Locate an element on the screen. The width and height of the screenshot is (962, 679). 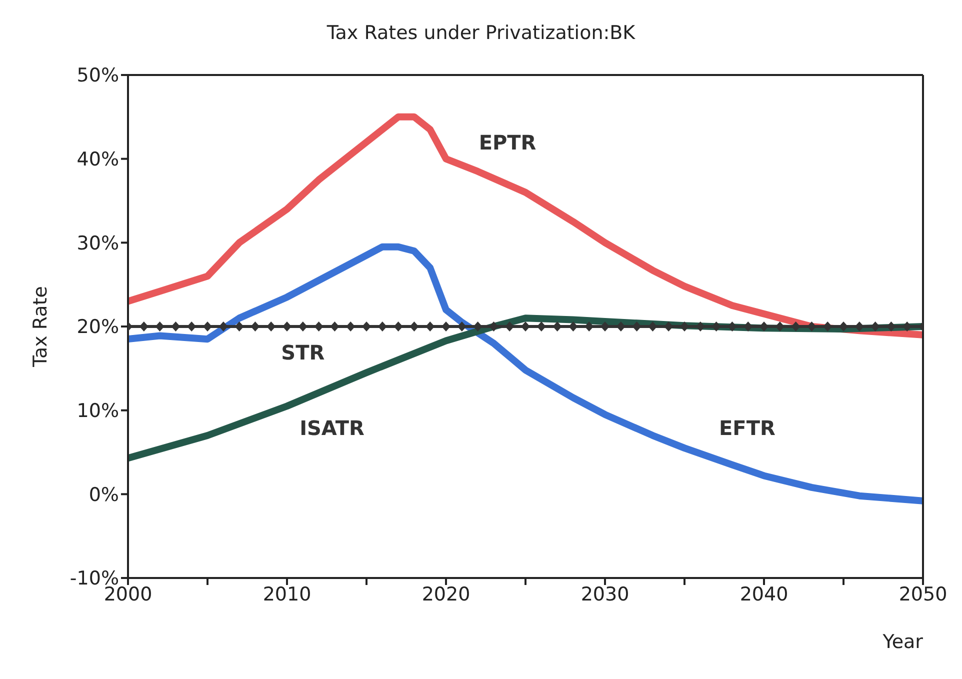
series-label: EPTR is located at coordinates (507, 142).